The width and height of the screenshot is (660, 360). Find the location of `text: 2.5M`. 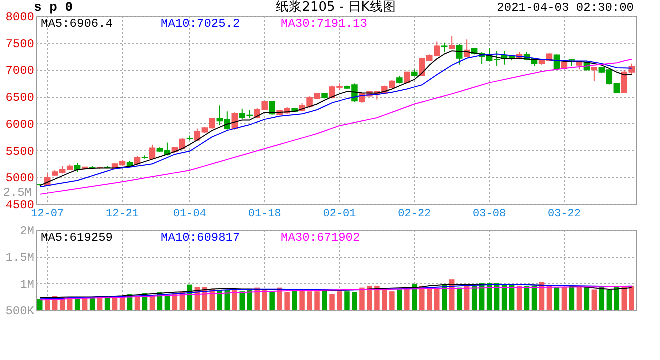

text: 2.5M is located at coordinates (17, 193).